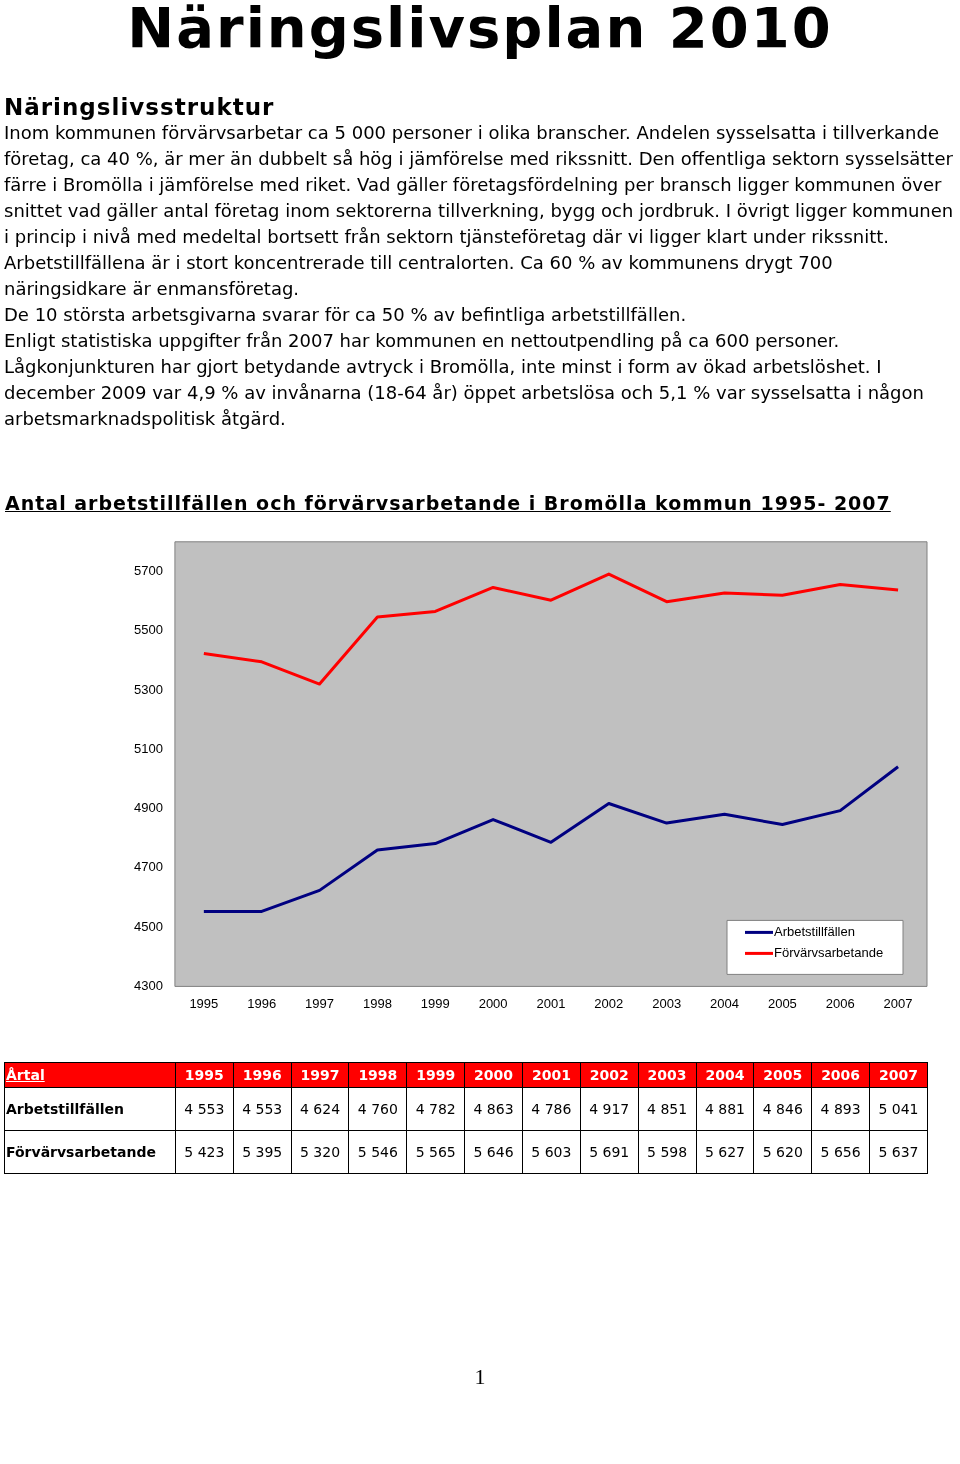 The height and width of the screenshot is (1464, 960). I want to click on data-label: 4 863, so click(493, 1109).